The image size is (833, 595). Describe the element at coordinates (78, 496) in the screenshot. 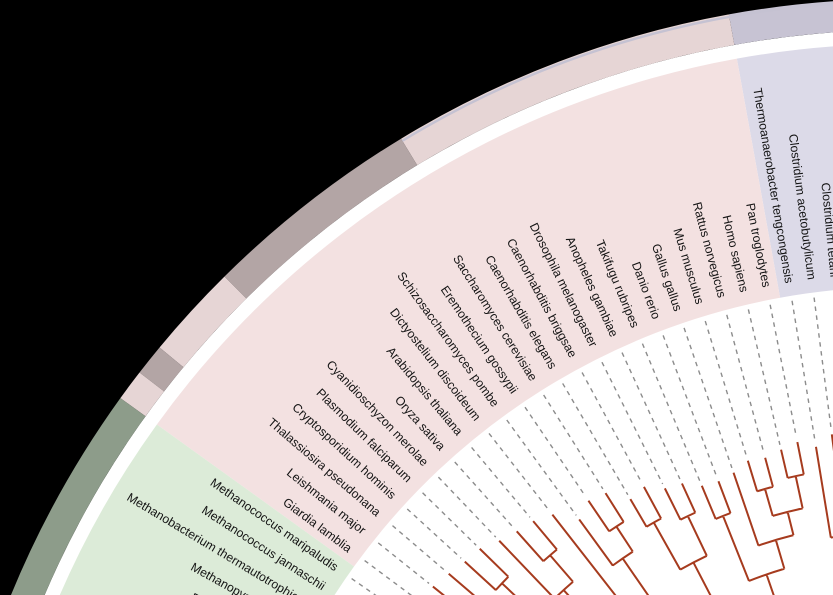

I see `ring-segment-archaea-ring` at that location.